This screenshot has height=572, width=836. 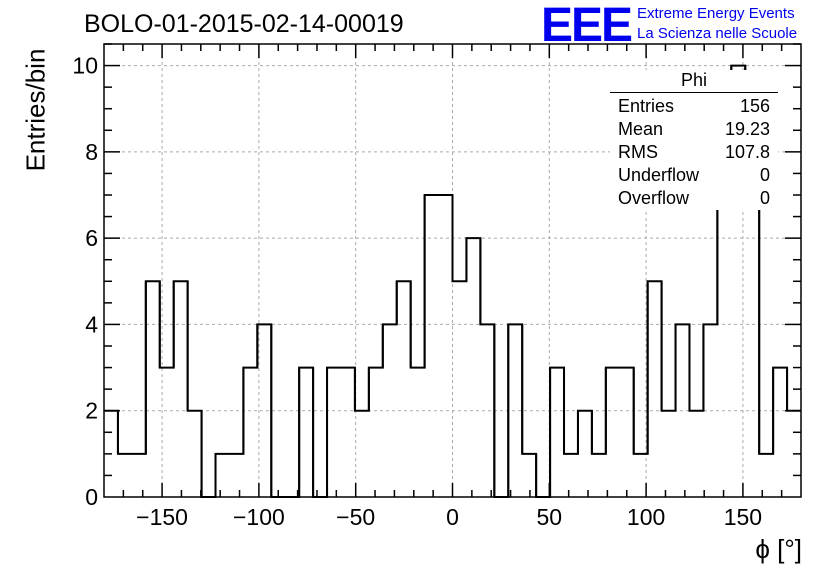 What do you see at coordinates (162, 517) in the screenshot?
I see `x-tick-label: −150` at bounding box center [162, 517].